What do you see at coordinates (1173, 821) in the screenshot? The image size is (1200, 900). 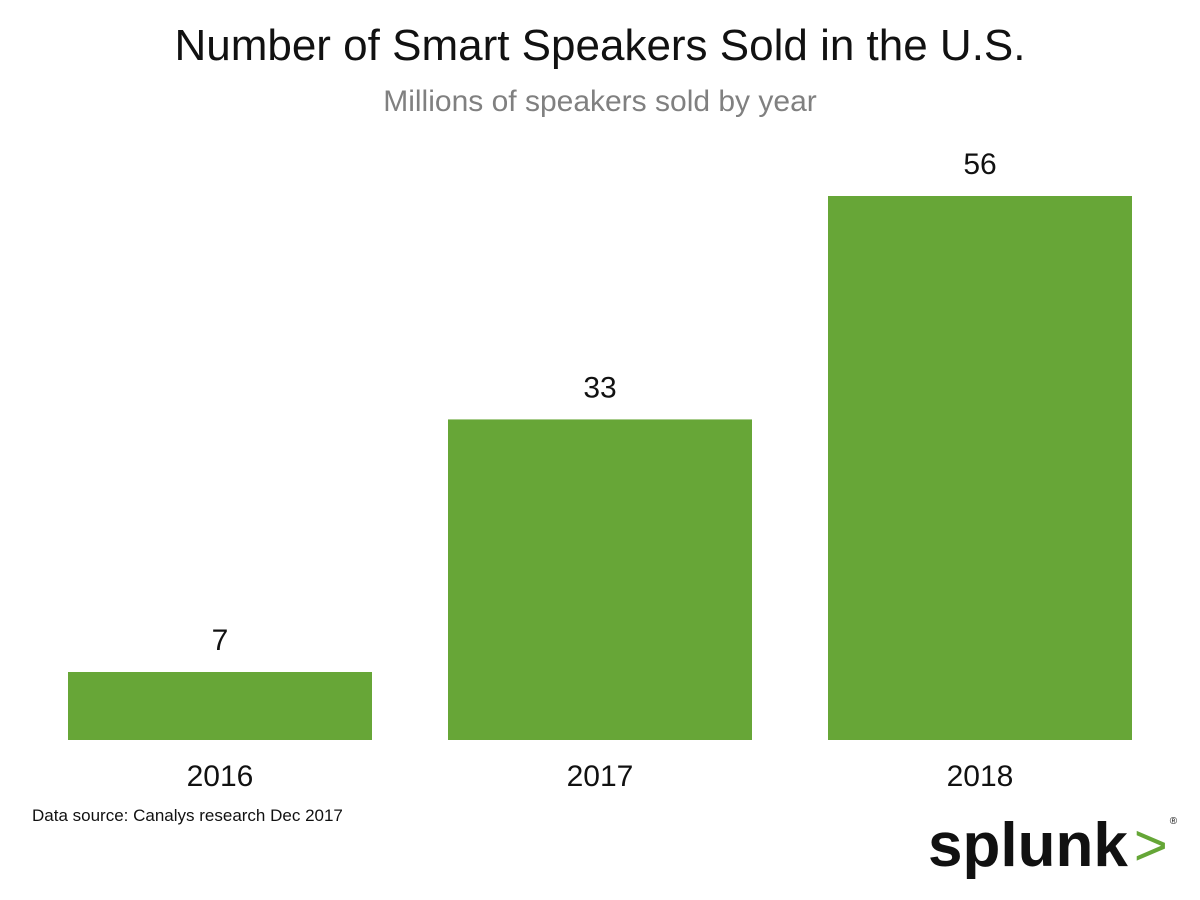 I see `registered-mark: ®` at bounding box center [1173, 821].